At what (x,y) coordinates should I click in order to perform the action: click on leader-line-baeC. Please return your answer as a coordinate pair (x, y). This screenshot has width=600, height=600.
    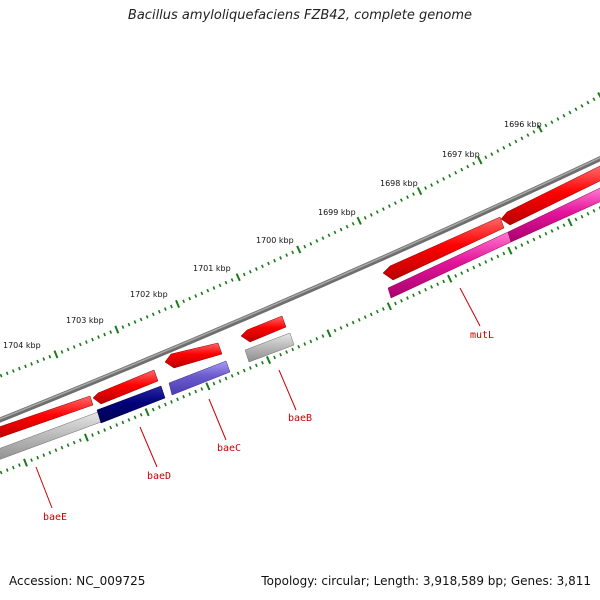
    Looking at the image, I should click on (217, 419).